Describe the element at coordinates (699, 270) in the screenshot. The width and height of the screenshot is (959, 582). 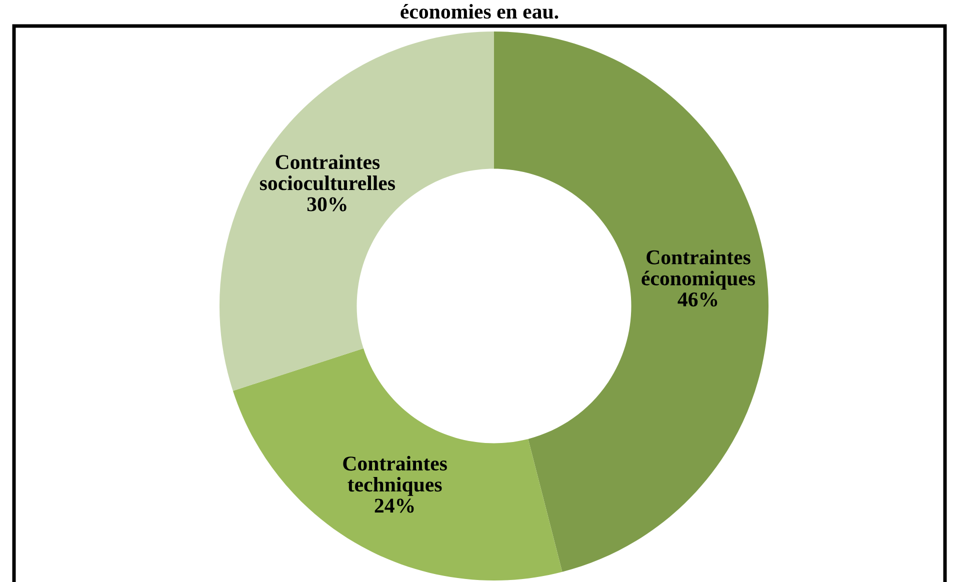
I see `slice-label: Contraintes économiques` at that location.